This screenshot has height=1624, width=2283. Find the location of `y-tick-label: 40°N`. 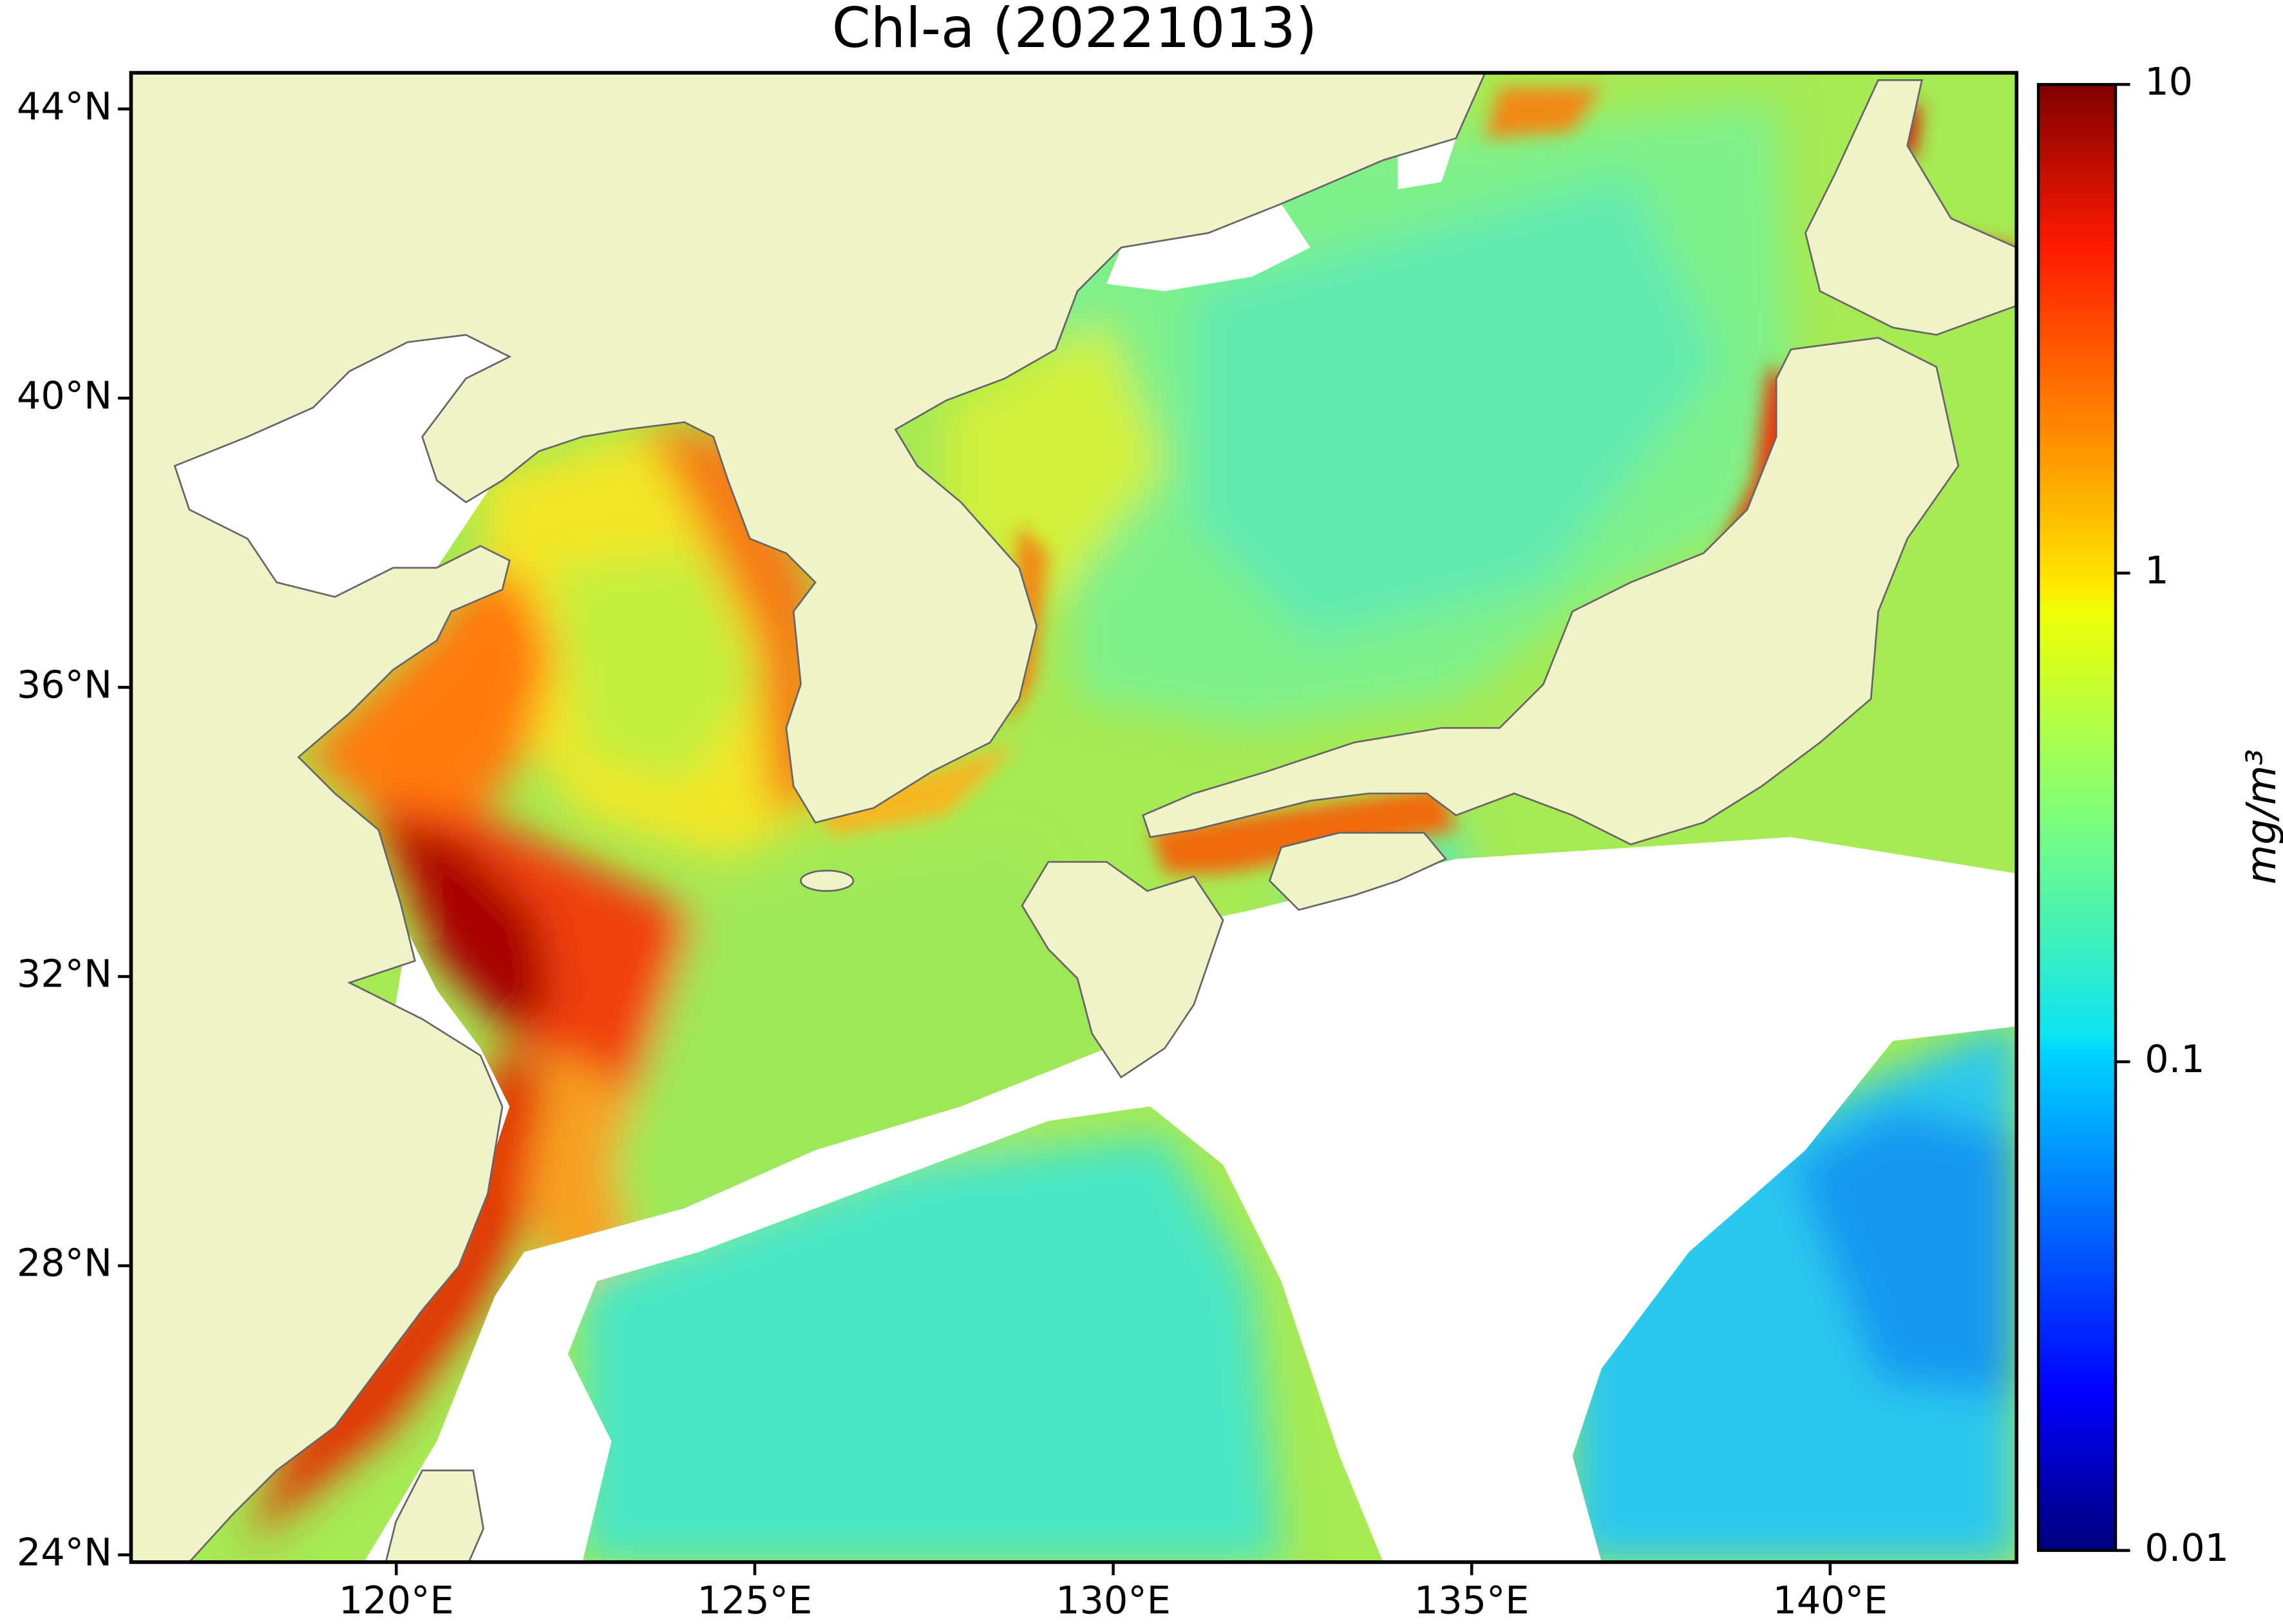

y-tick-label: 40°N is located at coordinates (64, 395).